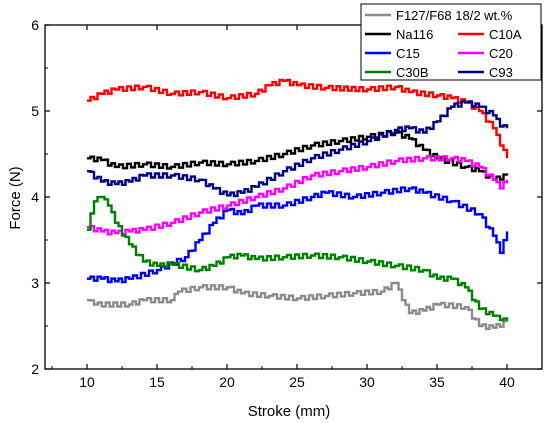 The height and width of the screenshot is (423, 550). I want to click on y-tick-label: 4, so click(35, 197).